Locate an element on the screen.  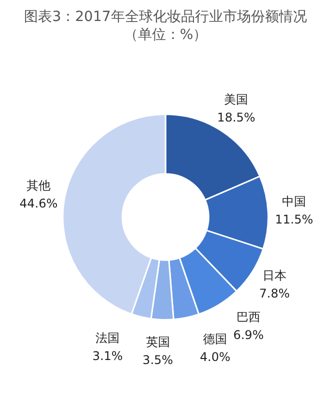
data-label: 7.8% is located at coordinates (274, 293).